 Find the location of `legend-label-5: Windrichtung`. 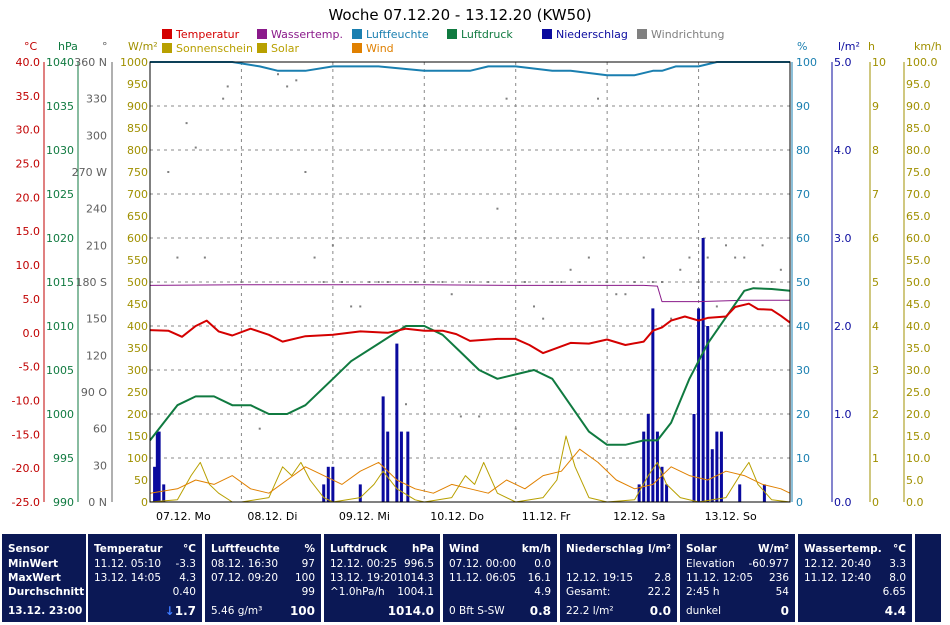

legend-label-5: Windrichtung is located at coordinates (687, 34).